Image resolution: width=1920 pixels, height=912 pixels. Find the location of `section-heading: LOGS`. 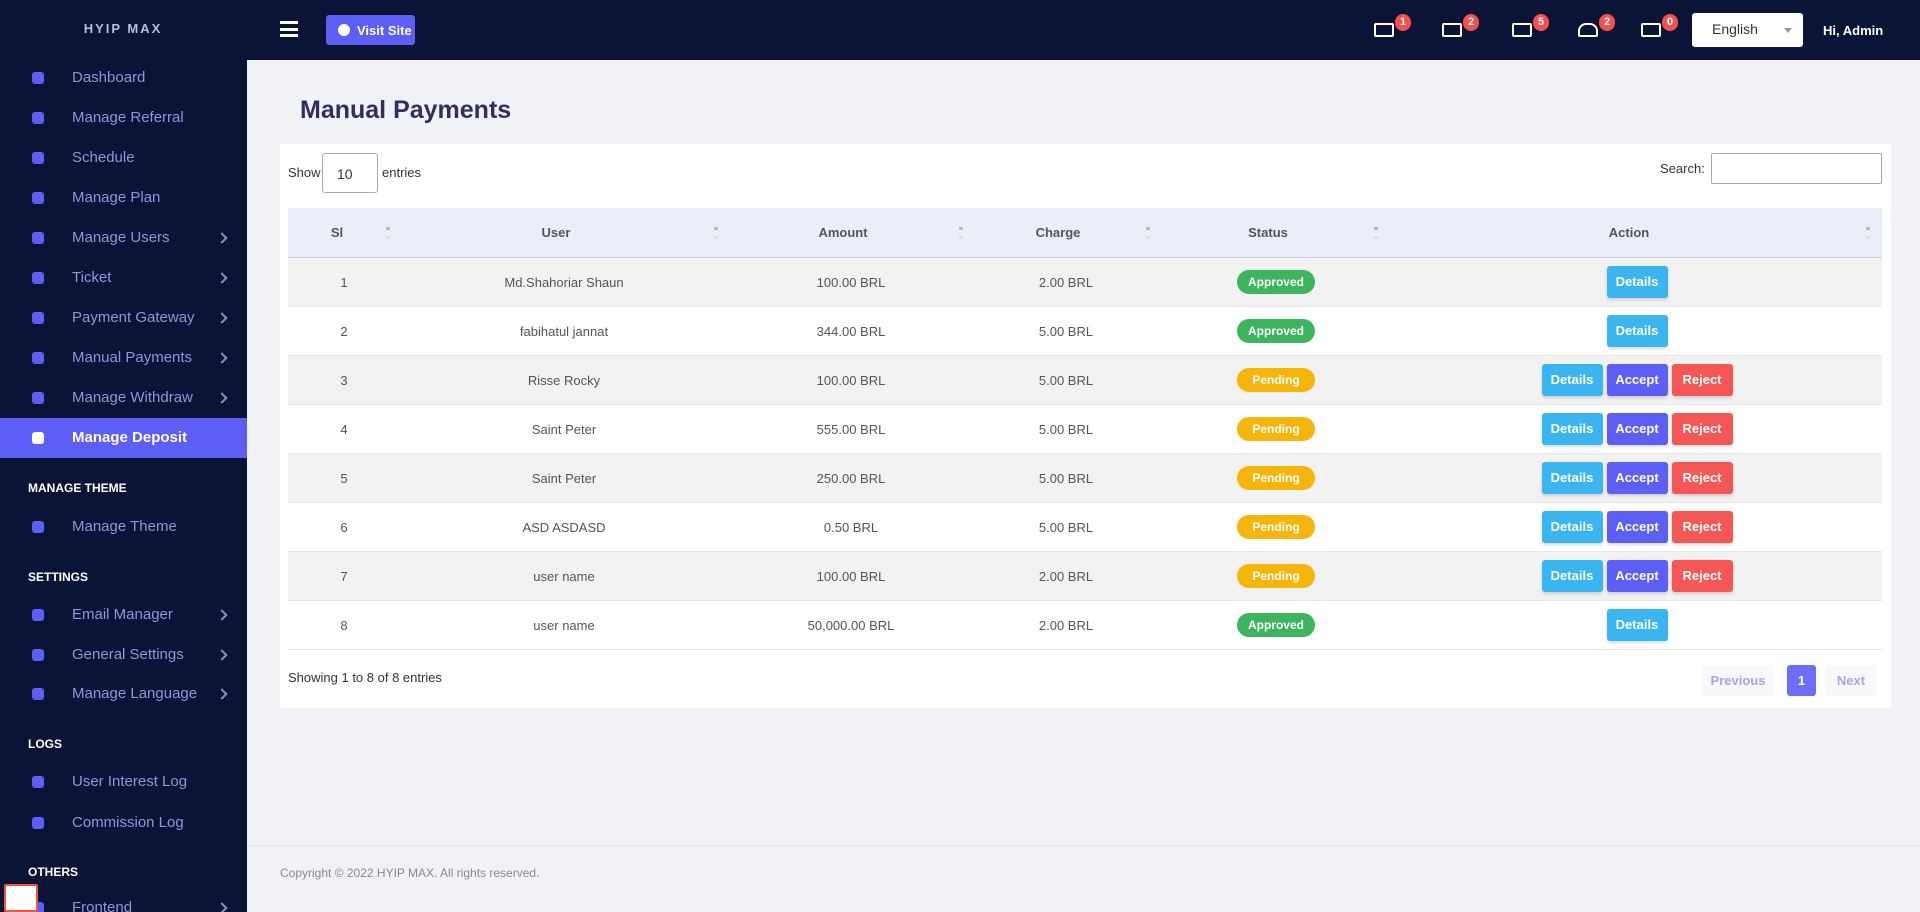

section-heading: LOGS is located at coordinates (45, 744).